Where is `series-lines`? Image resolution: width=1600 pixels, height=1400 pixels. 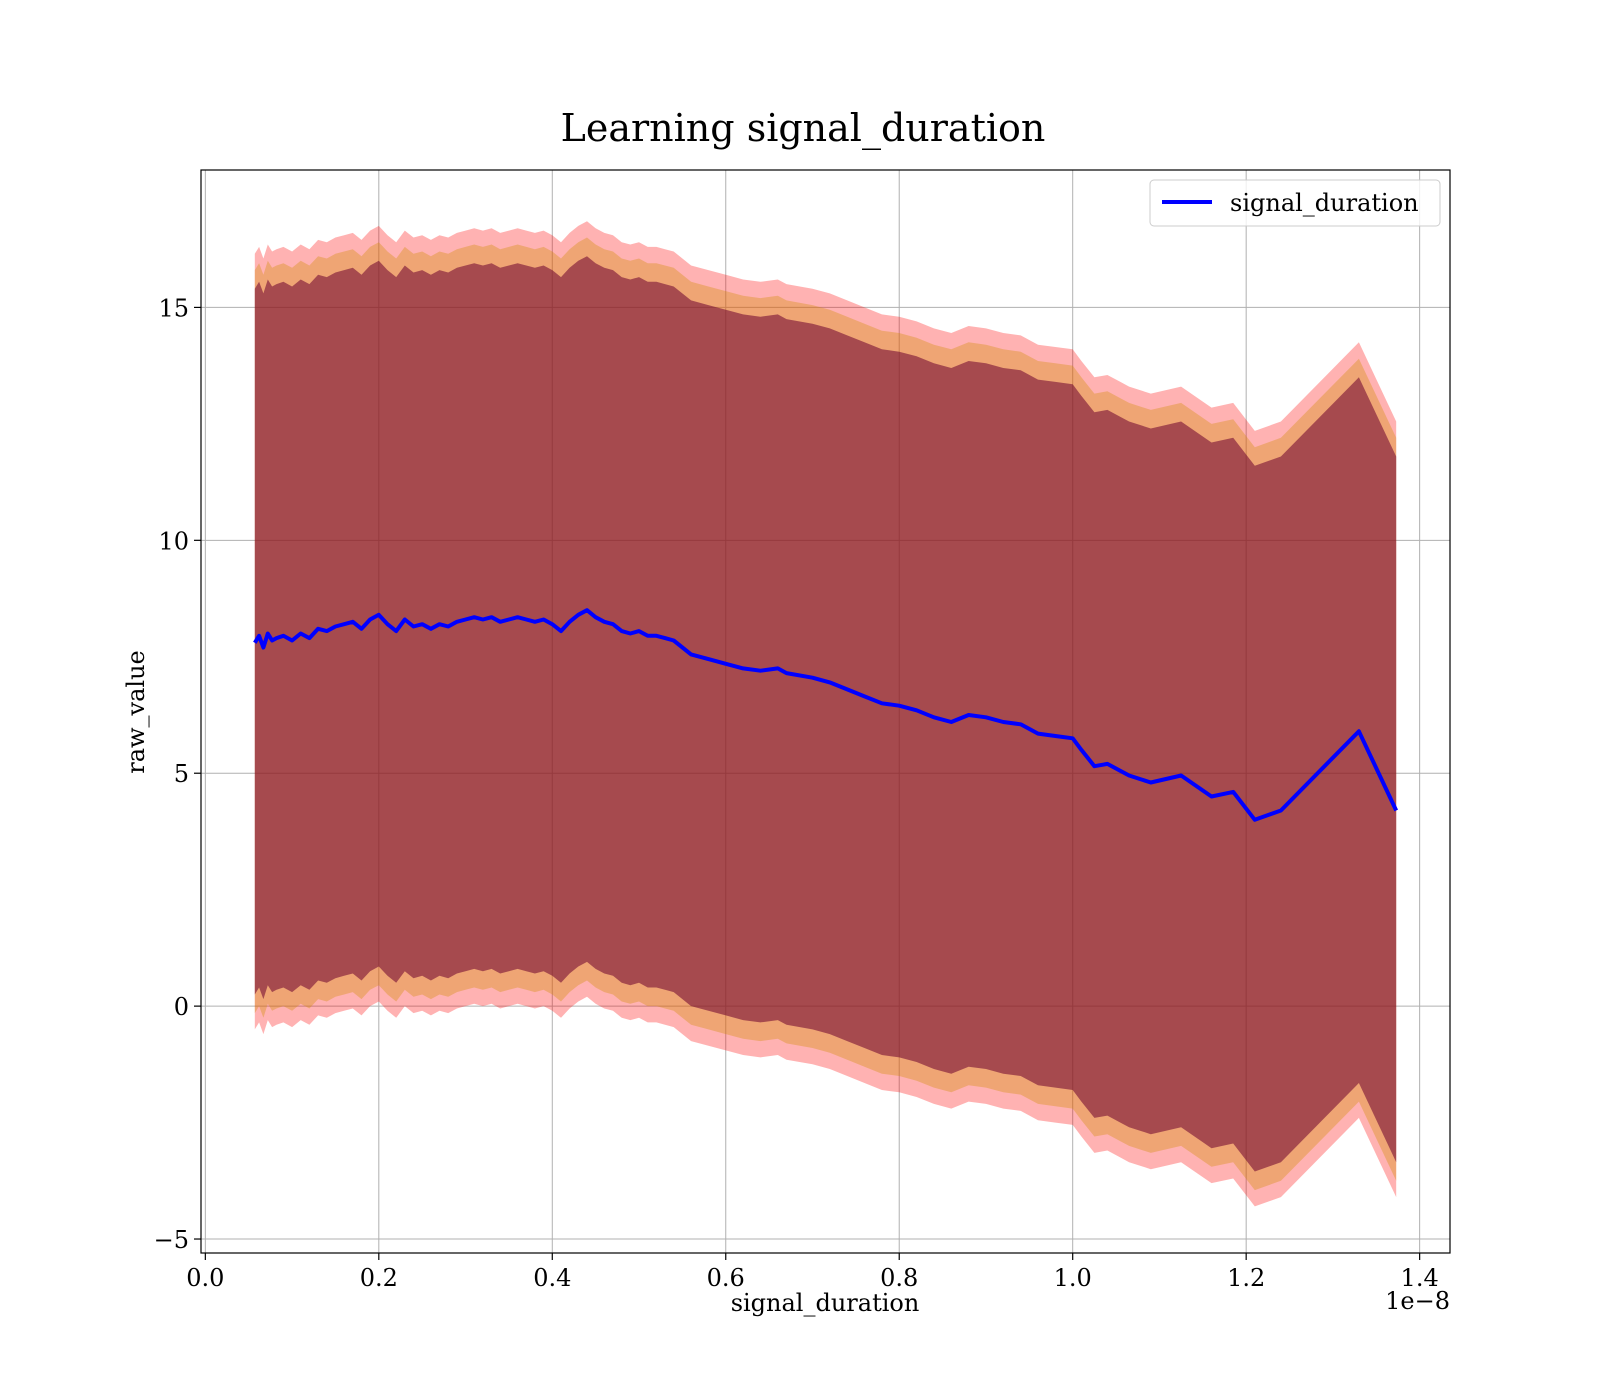 series-lines is located at coordinates (826, 715).